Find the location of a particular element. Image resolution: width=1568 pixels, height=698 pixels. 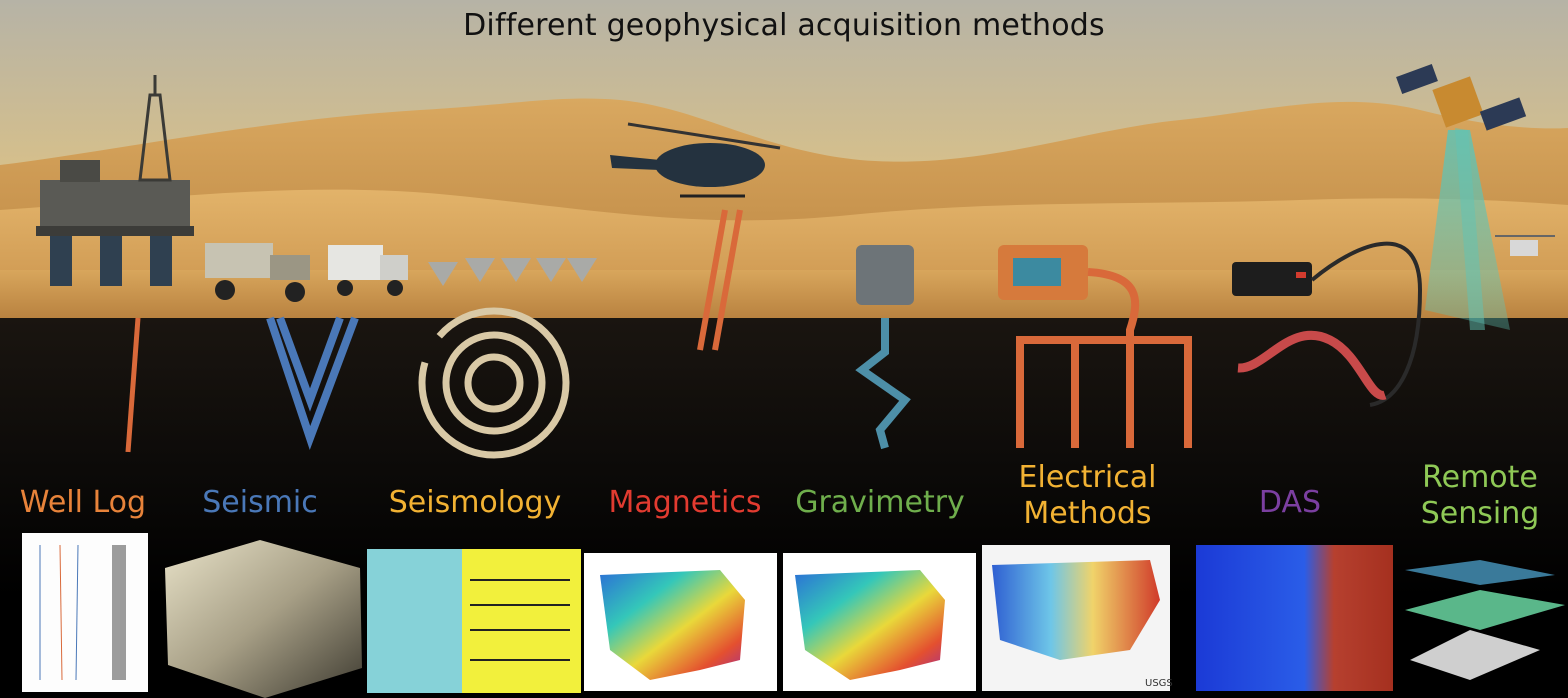

label-text: Magnetics is located at coordinates (685, 502).